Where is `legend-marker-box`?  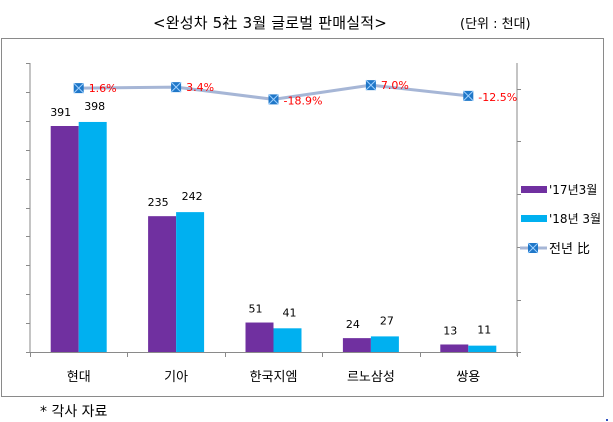 legend-marker-box is located at coordinates (533, 248).